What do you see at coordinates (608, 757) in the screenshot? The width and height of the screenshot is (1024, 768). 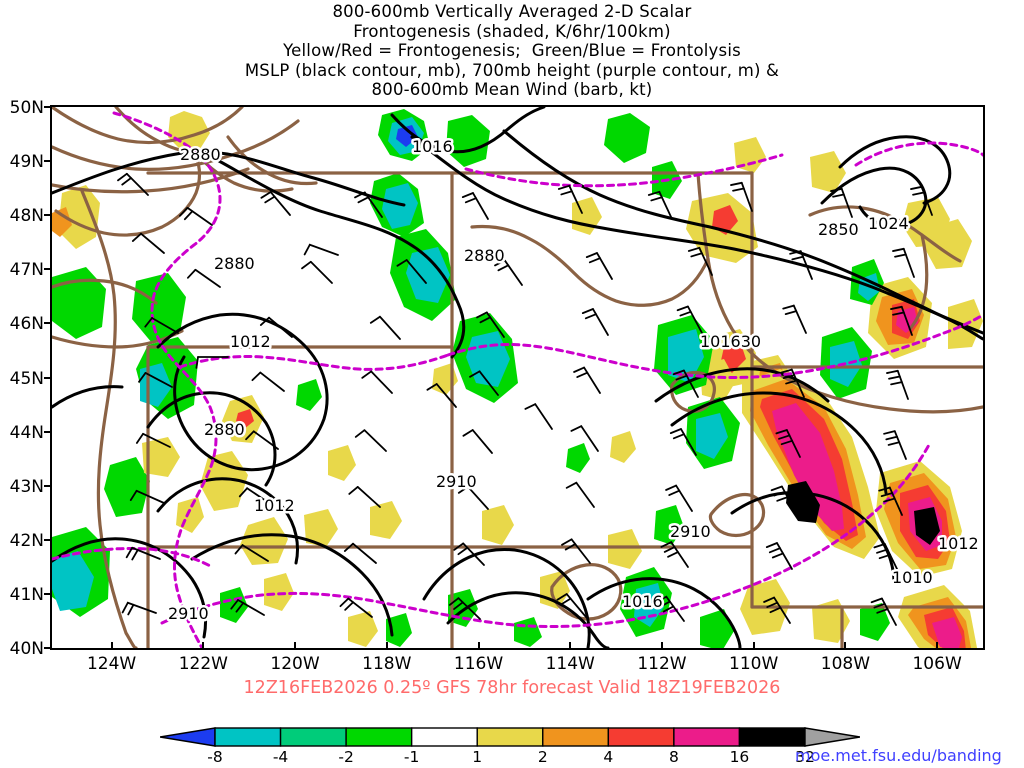 I see `colorbar-tick-label: 4` at bounding box center [608, 757].